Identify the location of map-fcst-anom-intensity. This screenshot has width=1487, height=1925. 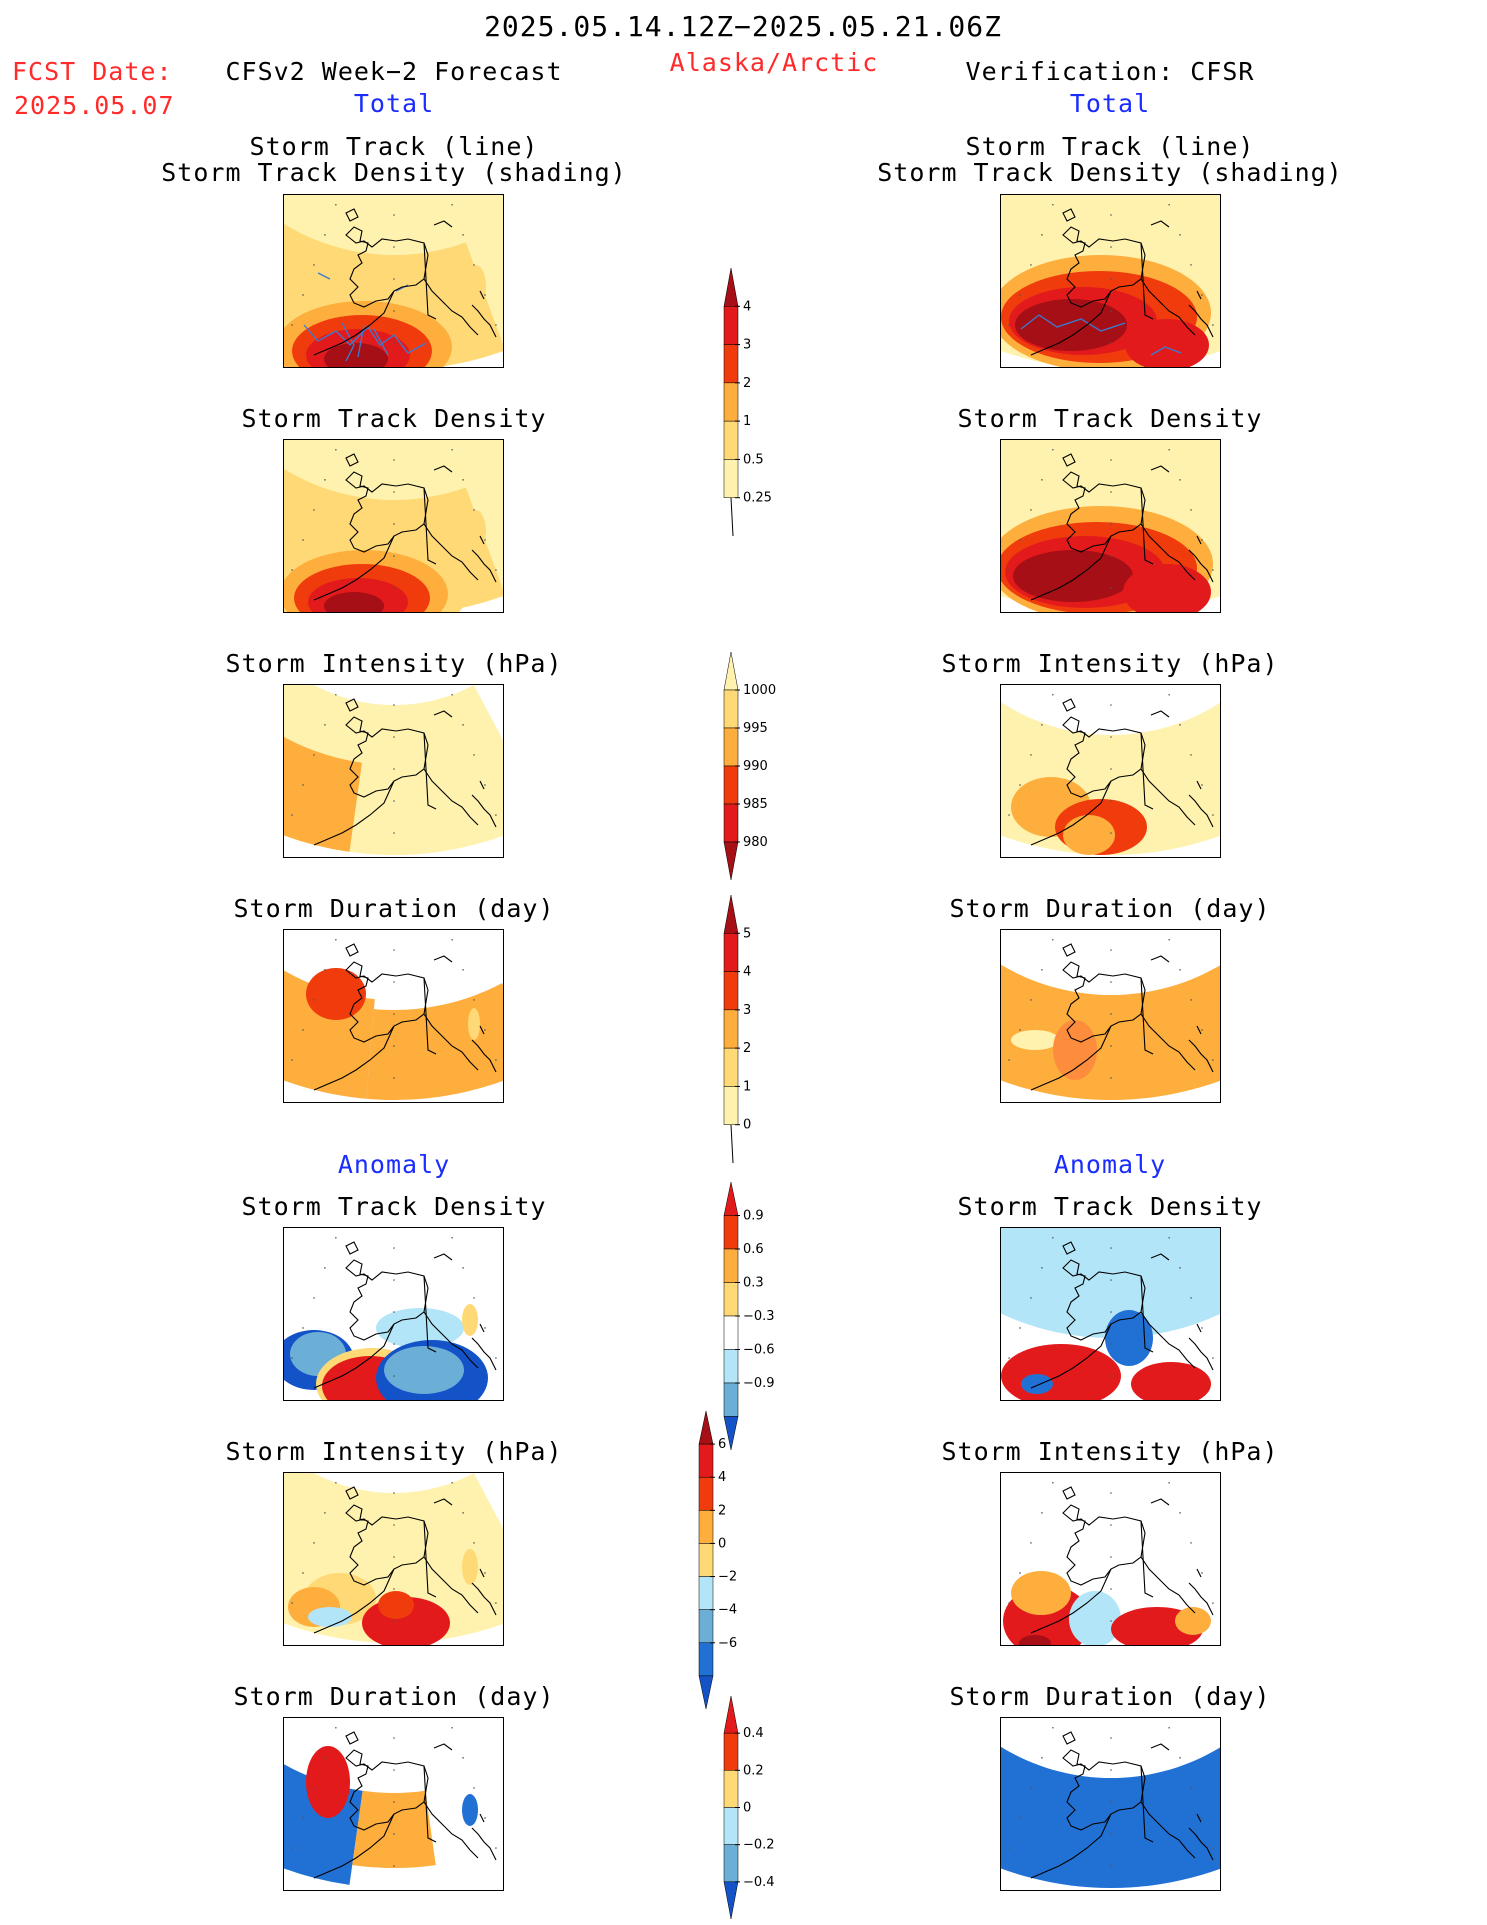
(393, 1559).